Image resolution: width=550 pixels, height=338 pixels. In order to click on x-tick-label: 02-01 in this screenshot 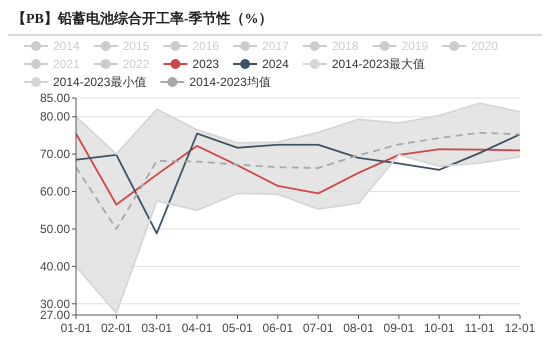, I will do `click(116, 328)`.